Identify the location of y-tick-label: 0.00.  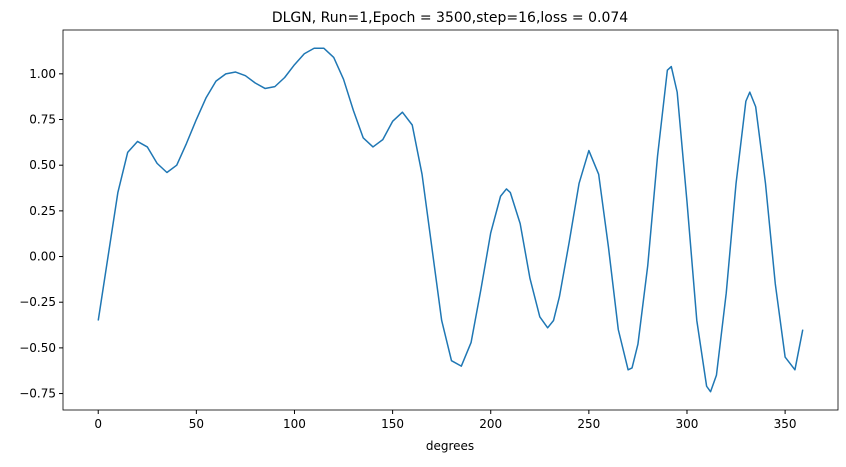
(42, 257).